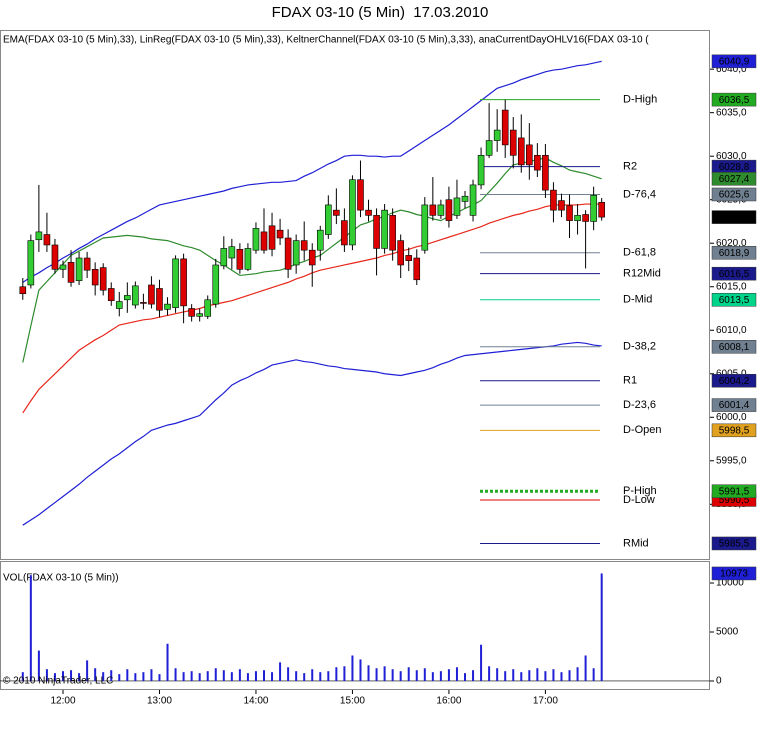  What do you see at coordinates (639, 253) in the screenshot?
I see `level-label: D-61,8` at bounding box center [639, 253].